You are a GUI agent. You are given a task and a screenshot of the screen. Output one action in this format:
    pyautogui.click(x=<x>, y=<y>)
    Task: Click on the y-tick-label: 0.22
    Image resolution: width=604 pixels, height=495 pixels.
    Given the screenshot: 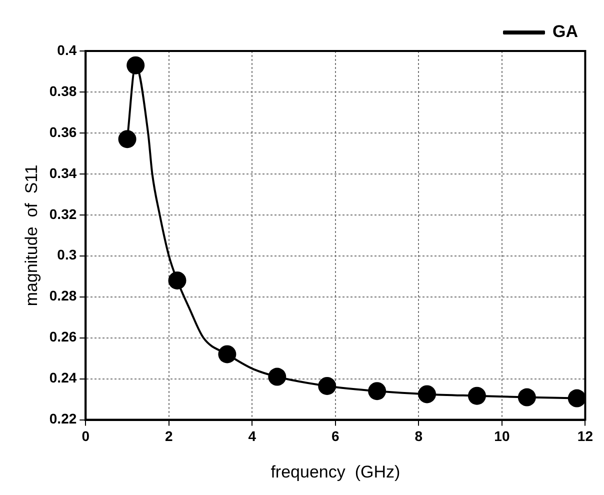 What is the action you would take?
    pyautogui.click(x=63, y=418)
    